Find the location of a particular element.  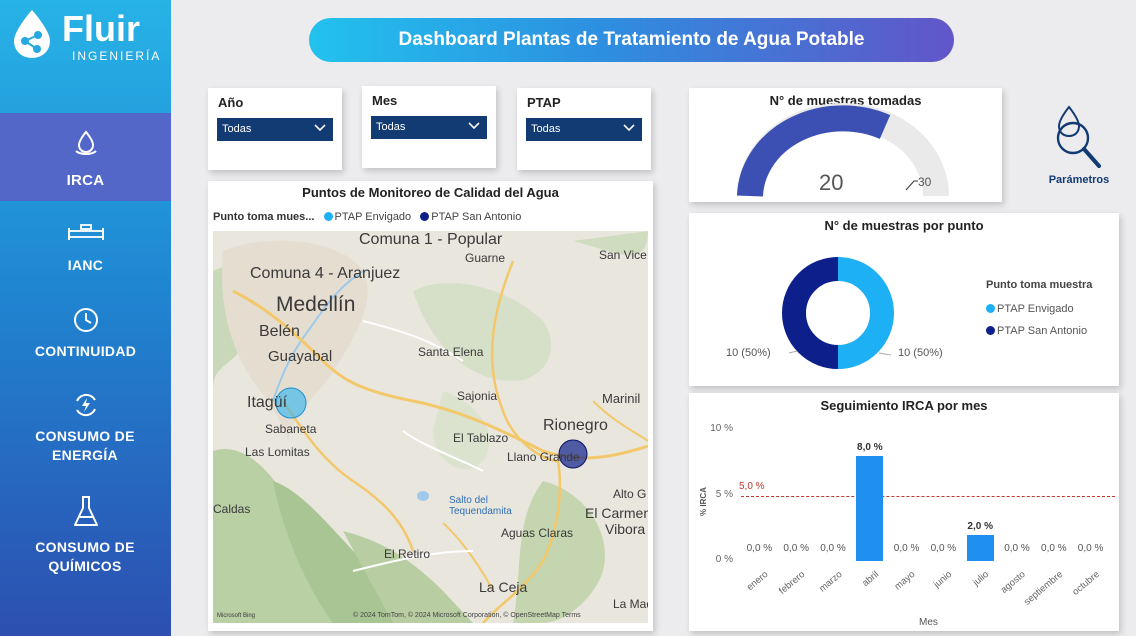

bar-value-label: 8,0 % is located at coordinates (870, 448).